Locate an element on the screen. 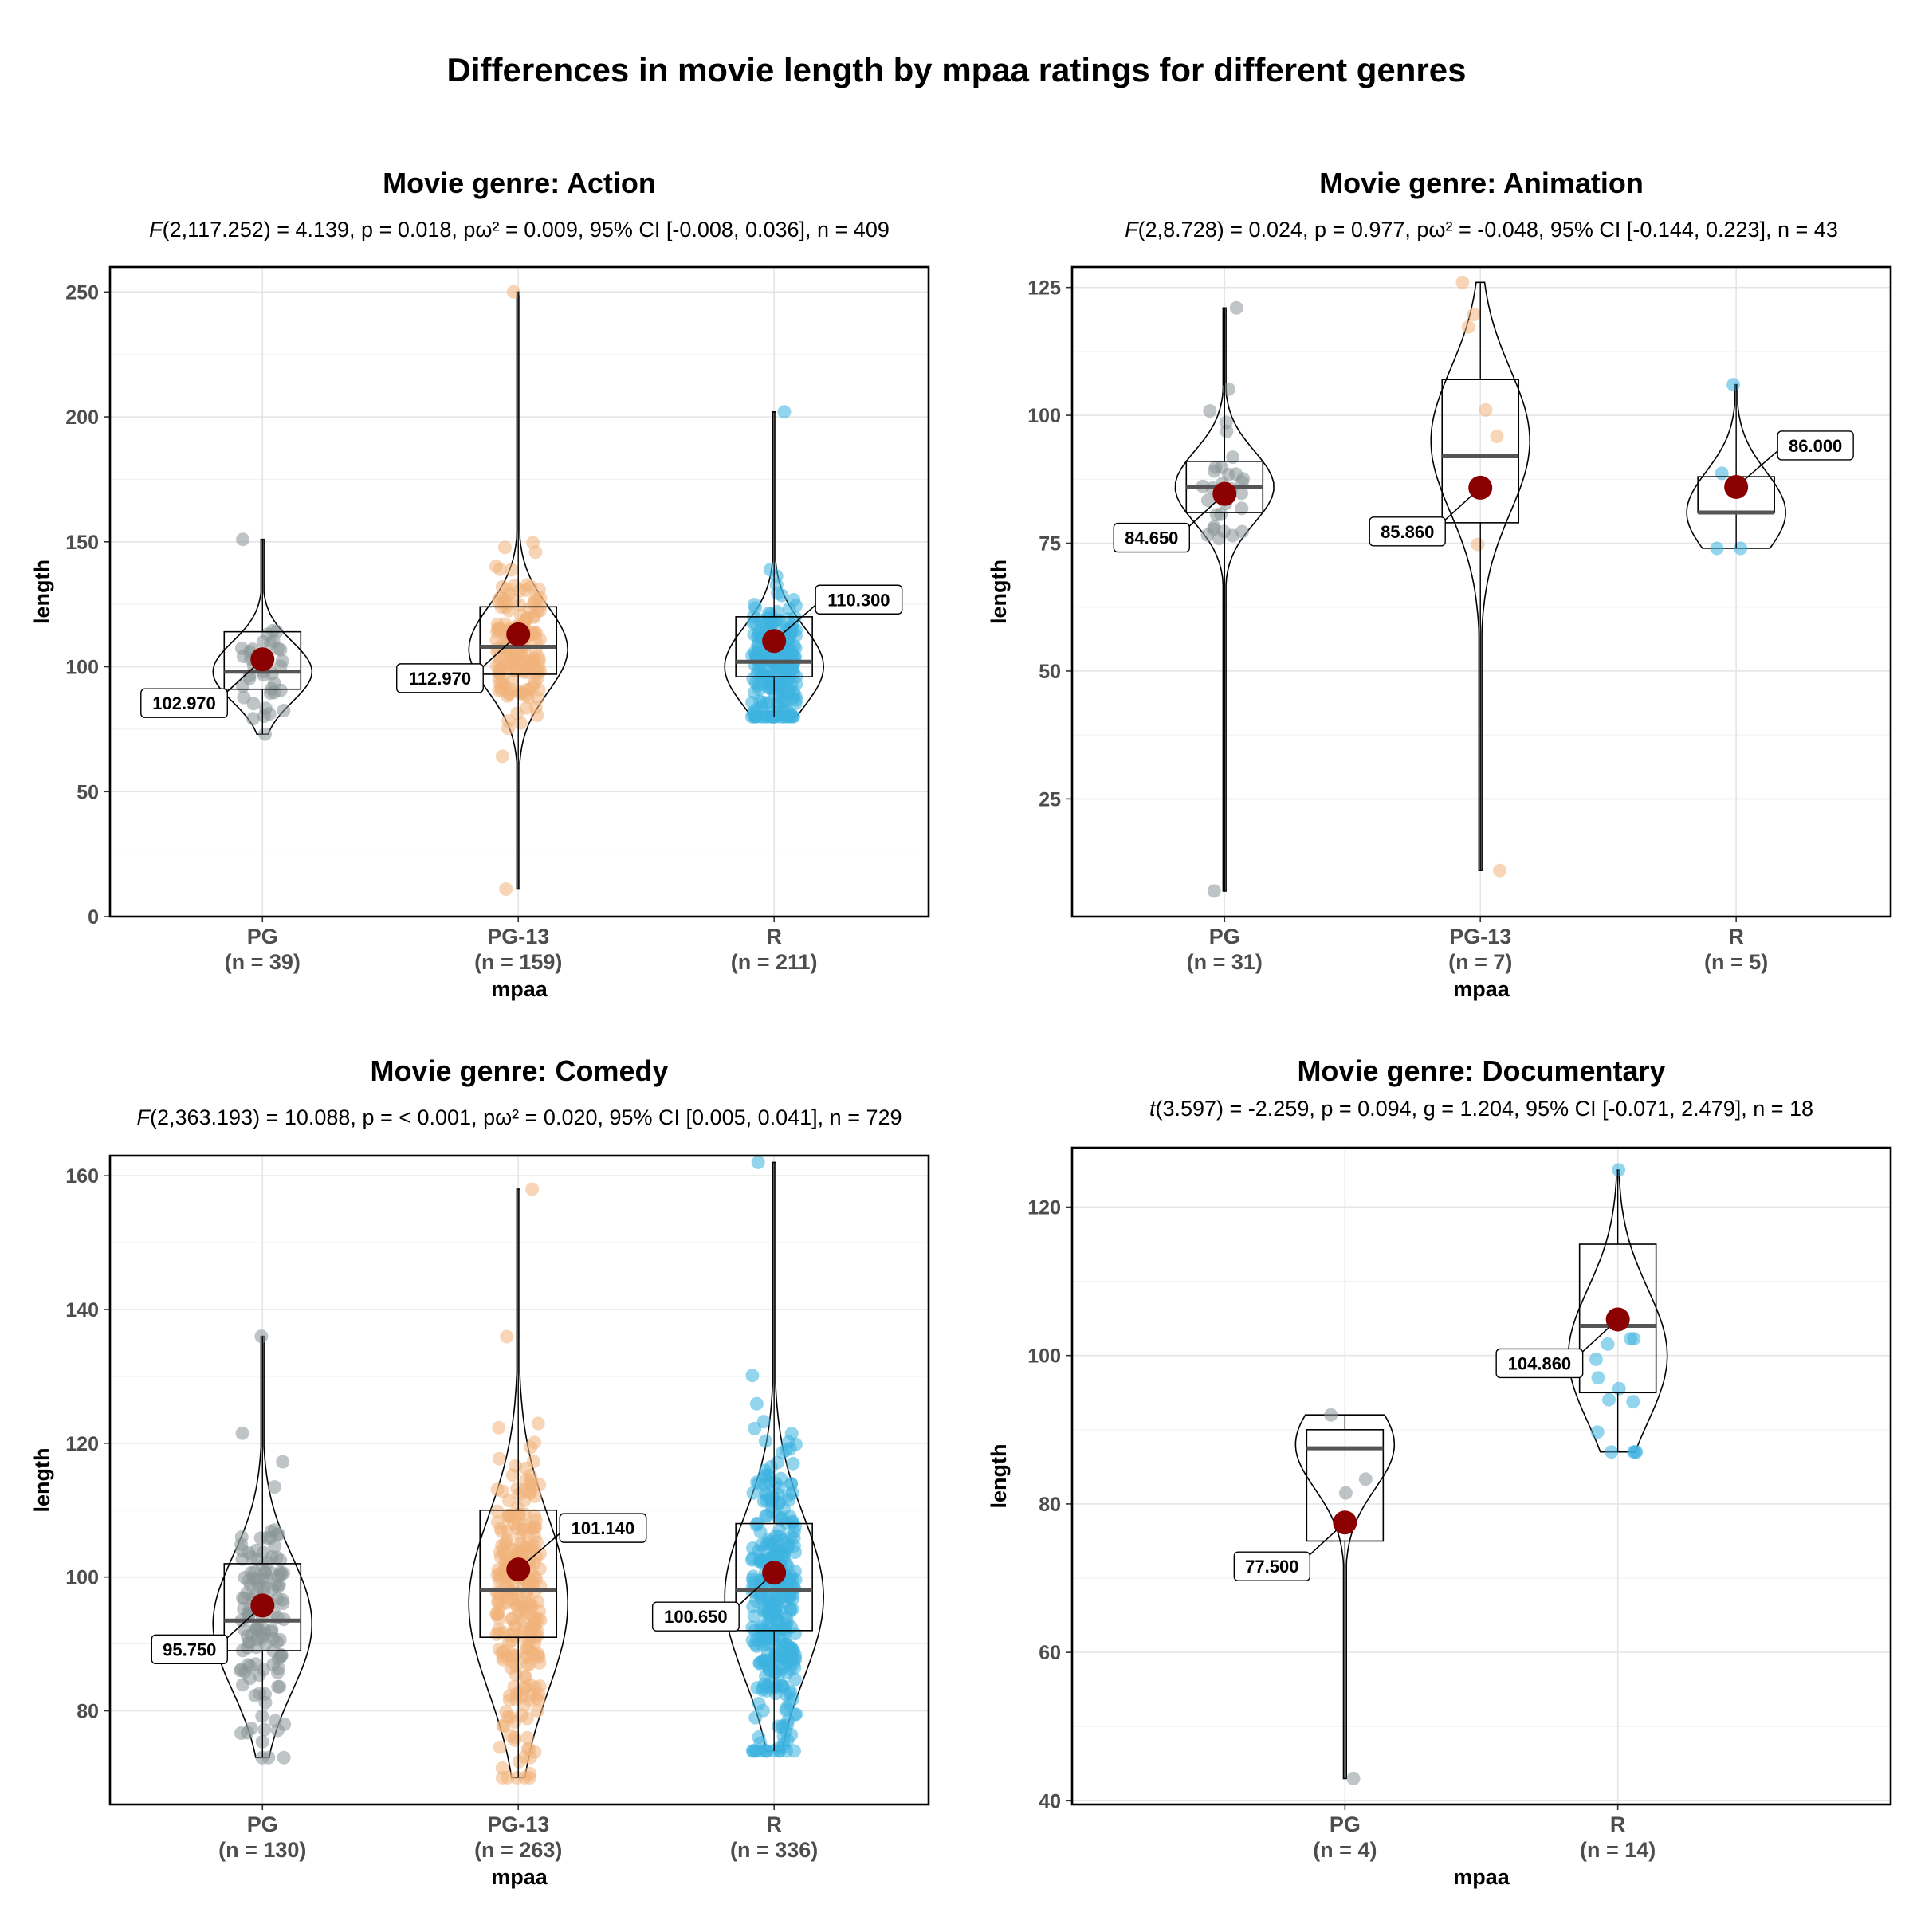  group-pg-13: 112.970 is located at coordinates (483, 590).